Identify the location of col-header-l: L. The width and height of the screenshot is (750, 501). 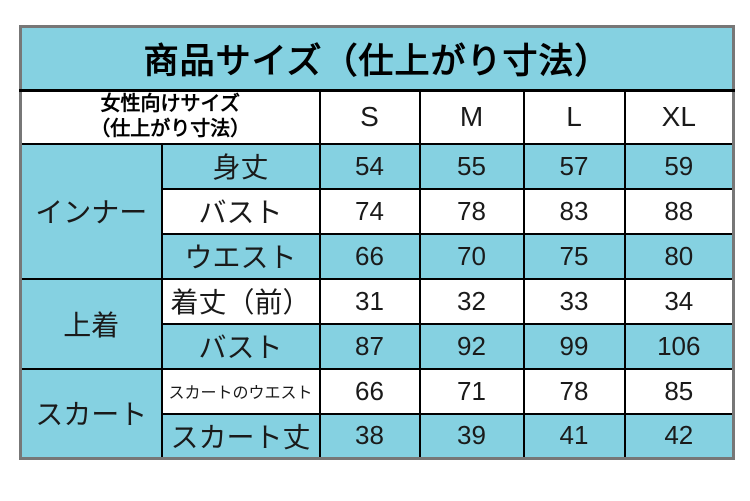
(574, 117).